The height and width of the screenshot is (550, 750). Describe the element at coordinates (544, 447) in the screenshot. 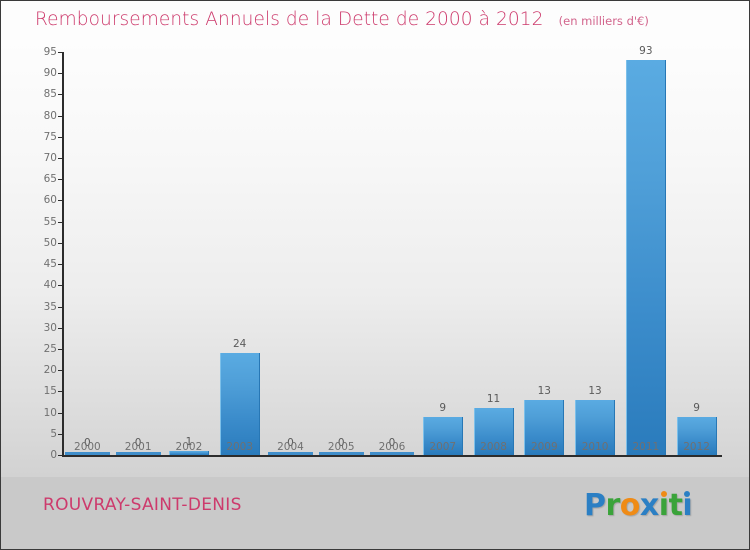

I see `x-axis-tick-label: 2009` at that location.